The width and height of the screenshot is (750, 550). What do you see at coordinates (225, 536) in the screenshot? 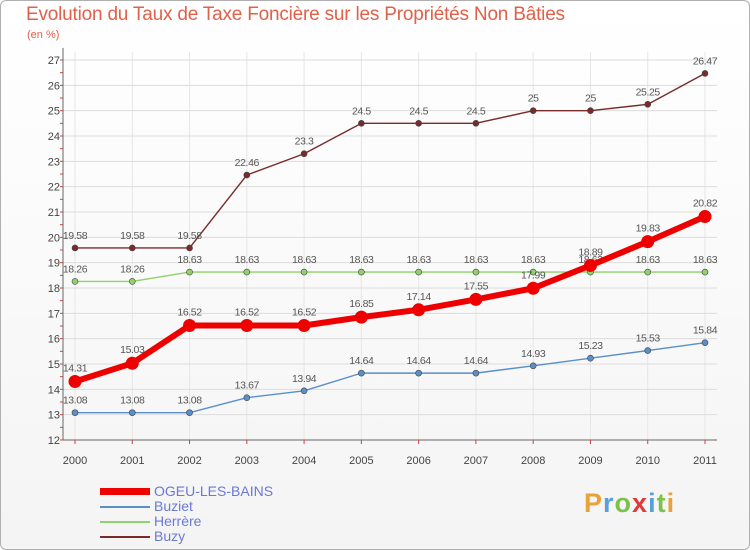
I see `legend-item-buzy: Buzy` at bounding box center [225, 536].